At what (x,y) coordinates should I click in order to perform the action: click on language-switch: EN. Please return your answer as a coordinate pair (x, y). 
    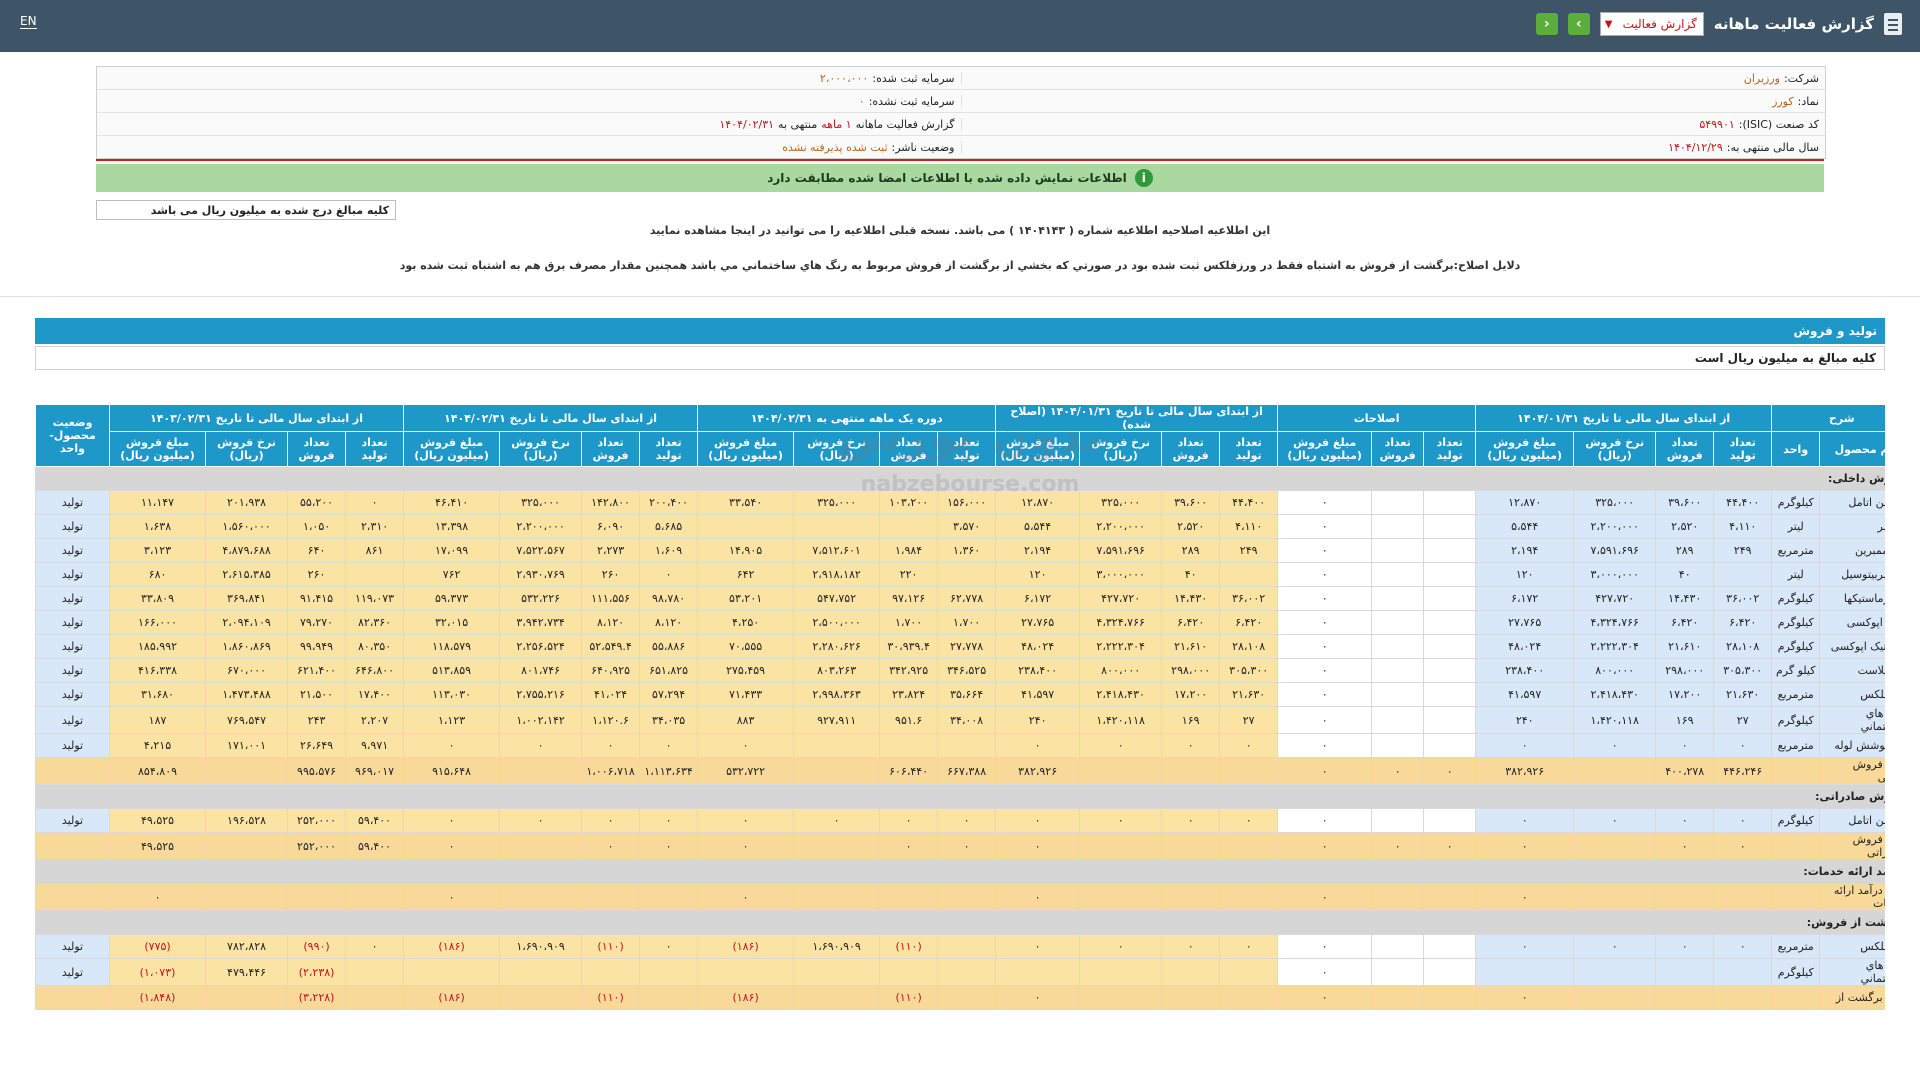
    Looking at the image, I should click on (28, 21).